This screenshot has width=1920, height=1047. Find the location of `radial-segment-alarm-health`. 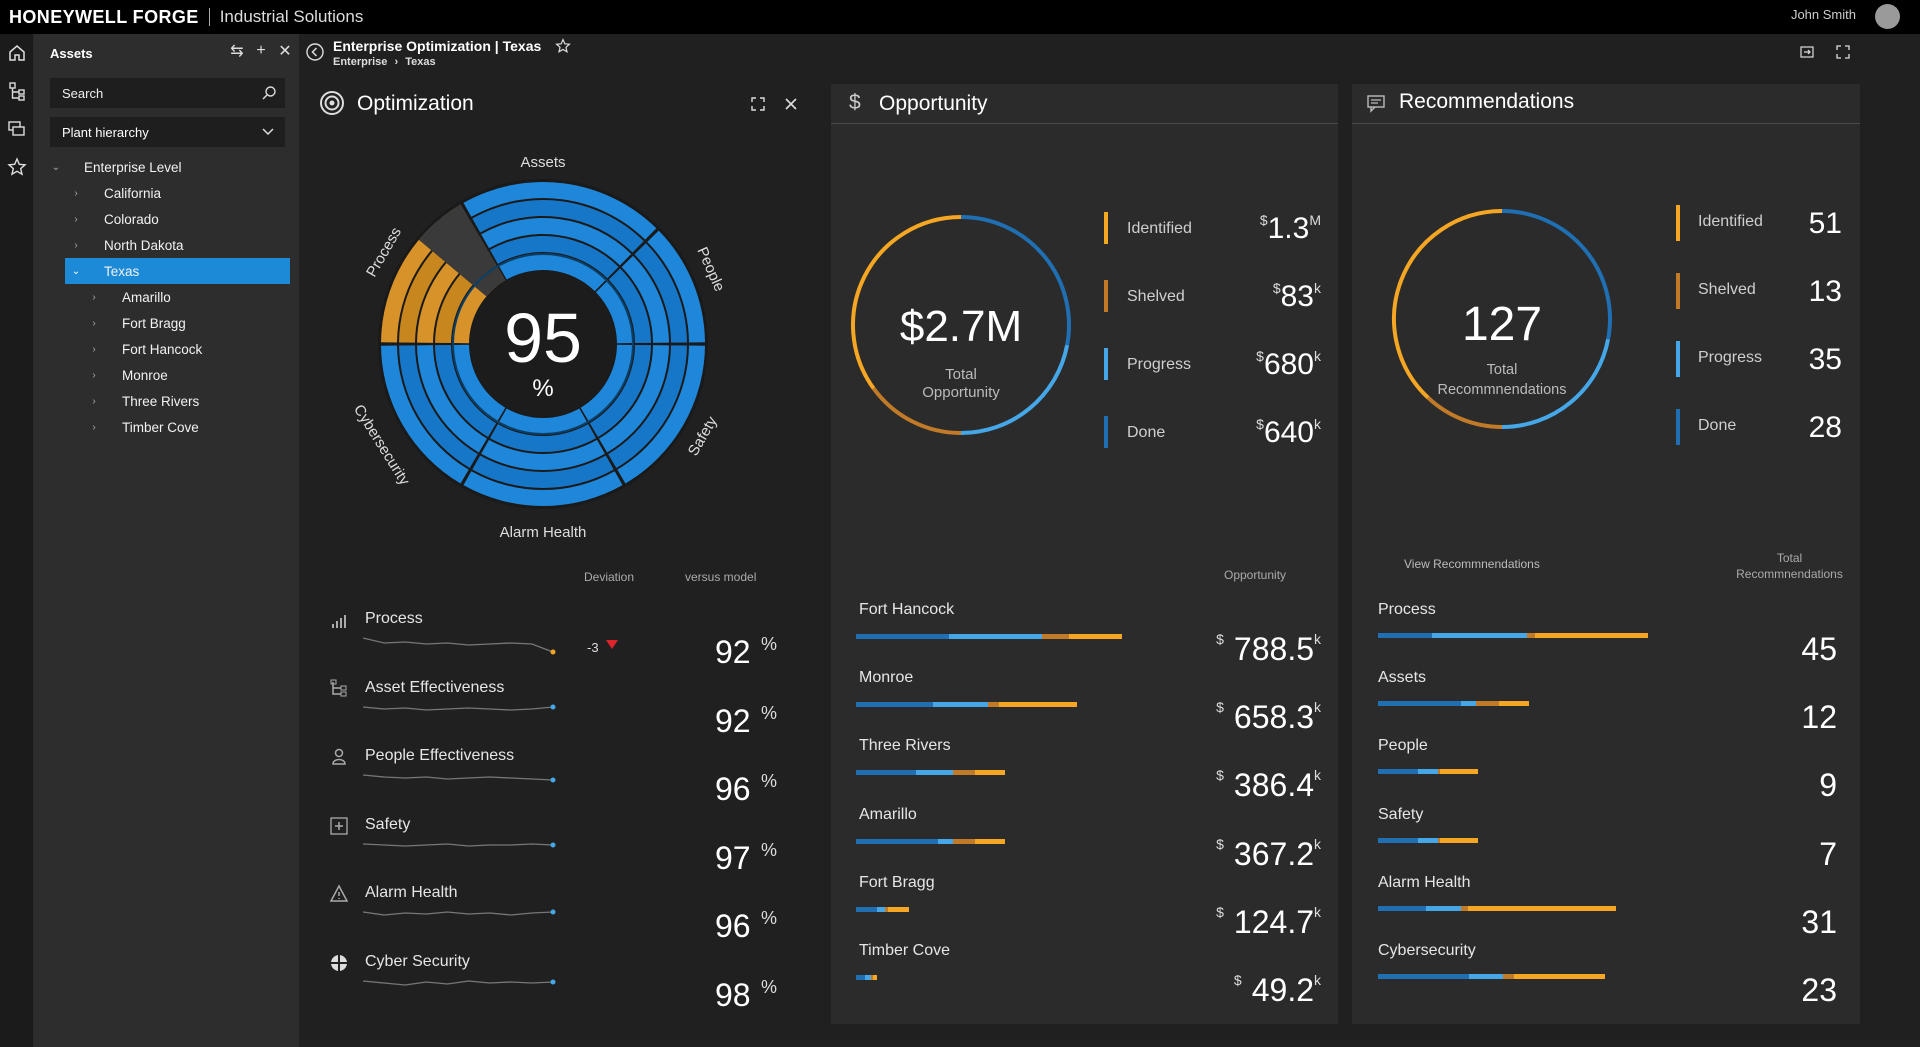

radial-segment-alarm-health is located at coordinates (543, 457).